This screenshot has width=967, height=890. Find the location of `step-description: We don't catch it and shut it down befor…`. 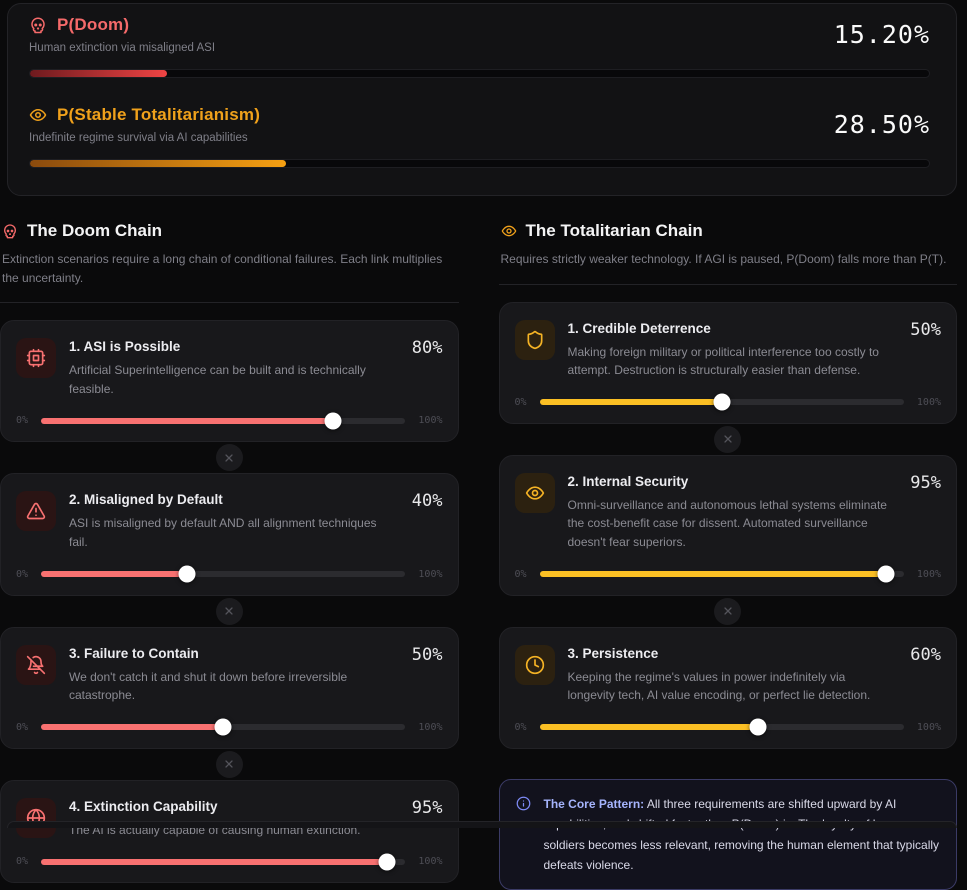

step-description: We don't catch it and shut it down befor… is located at coordinates (208, 686).